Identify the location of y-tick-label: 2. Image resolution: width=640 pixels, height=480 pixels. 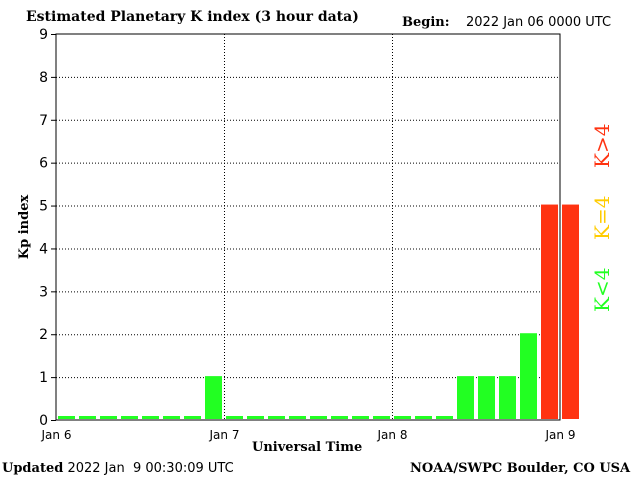
(43, 335).